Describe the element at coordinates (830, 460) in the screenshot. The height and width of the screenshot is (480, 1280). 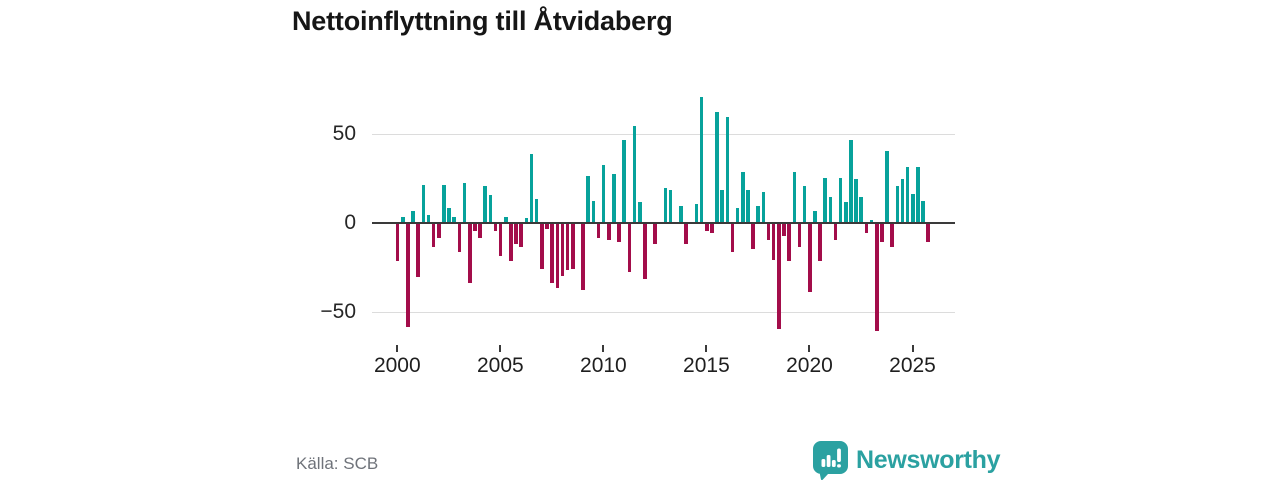
I see `speech-bubble-bar-chart-icon` at that location.